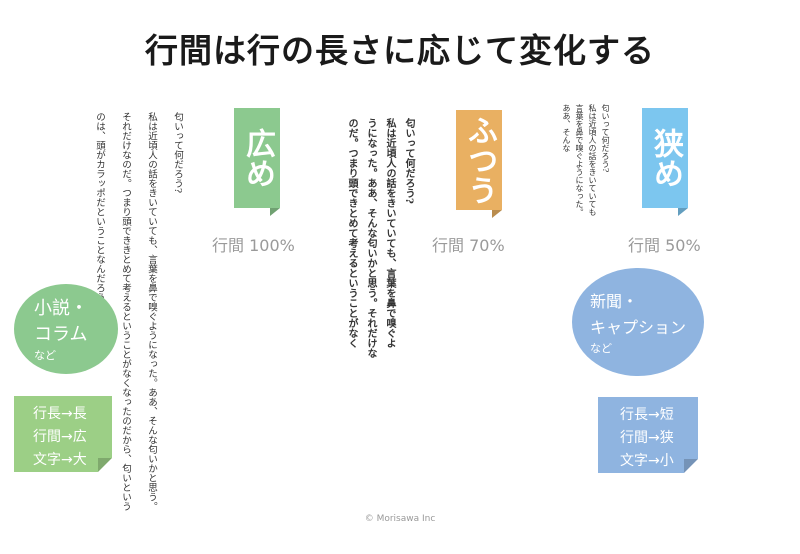 The width and height of the screenshot is (800, 554). I want to click on news-bubble-sub: など, so click(601, 348).